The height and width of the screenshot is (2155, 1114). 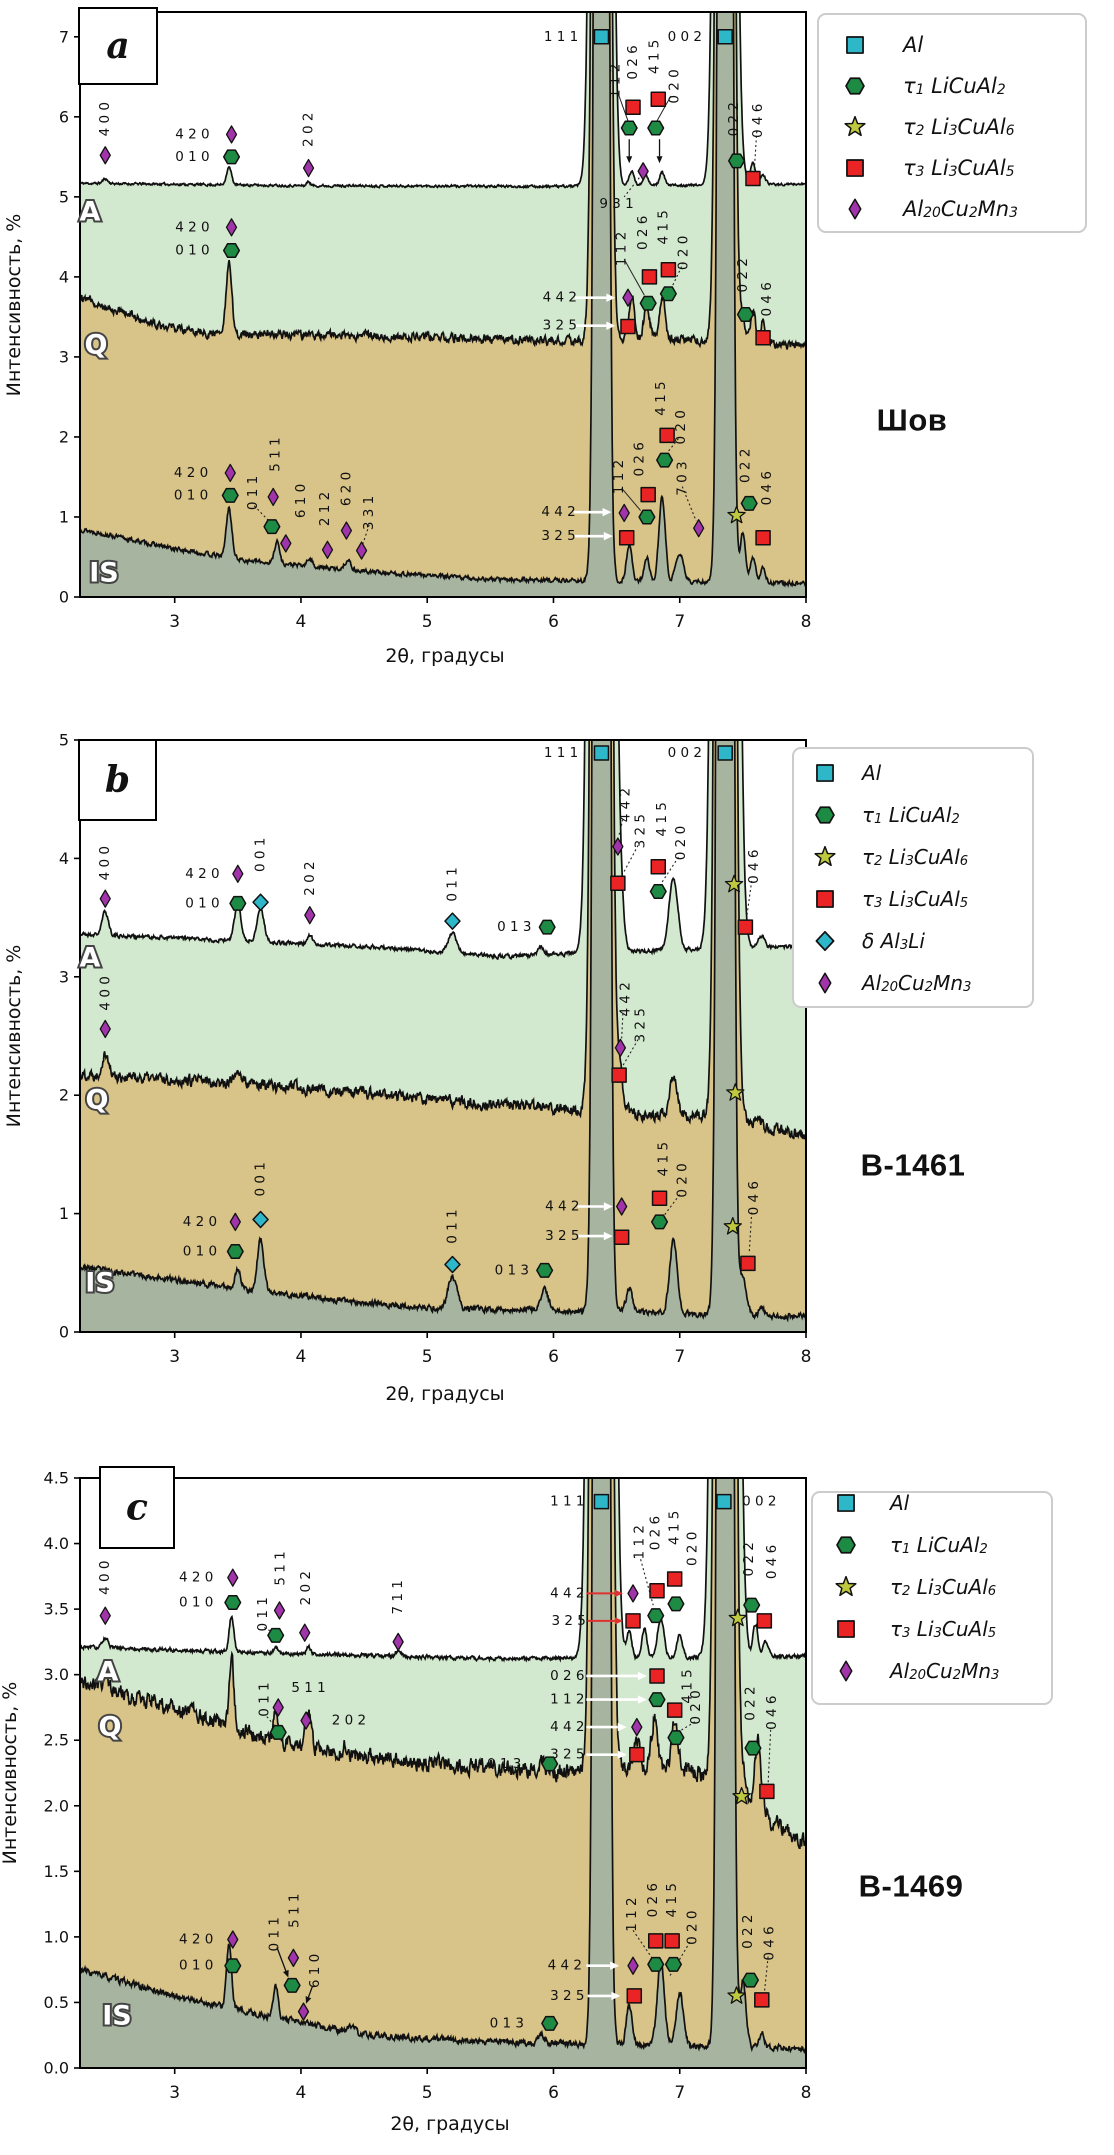 I want to click on miller-index-label: 0 2 0, so click(x=684, y=253).